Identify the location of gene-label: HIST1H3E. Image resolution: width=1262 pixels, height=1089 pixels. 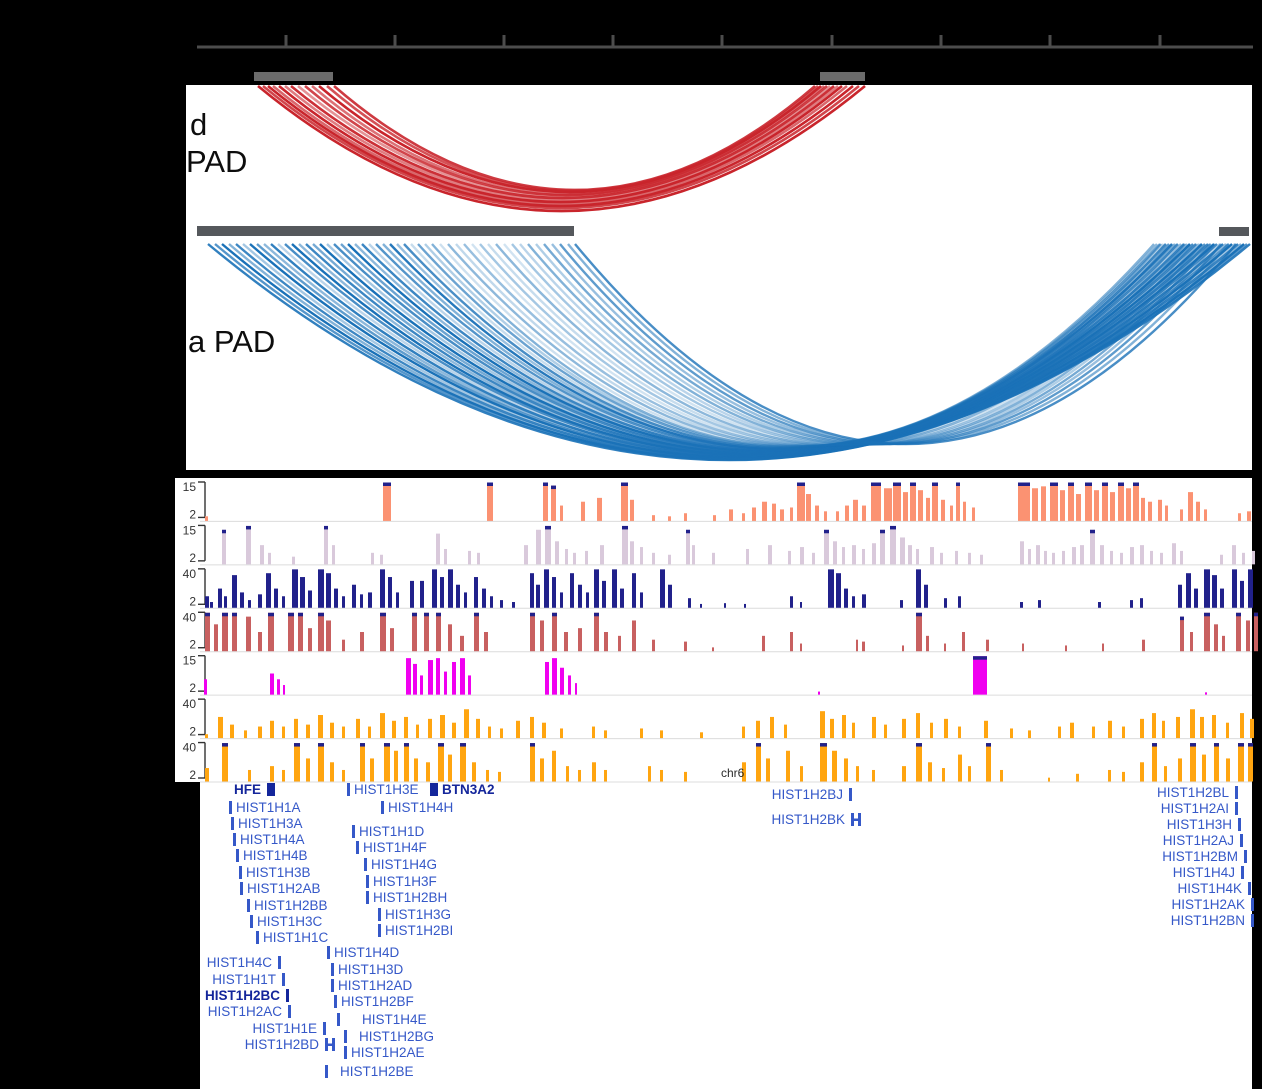
(386, 789).